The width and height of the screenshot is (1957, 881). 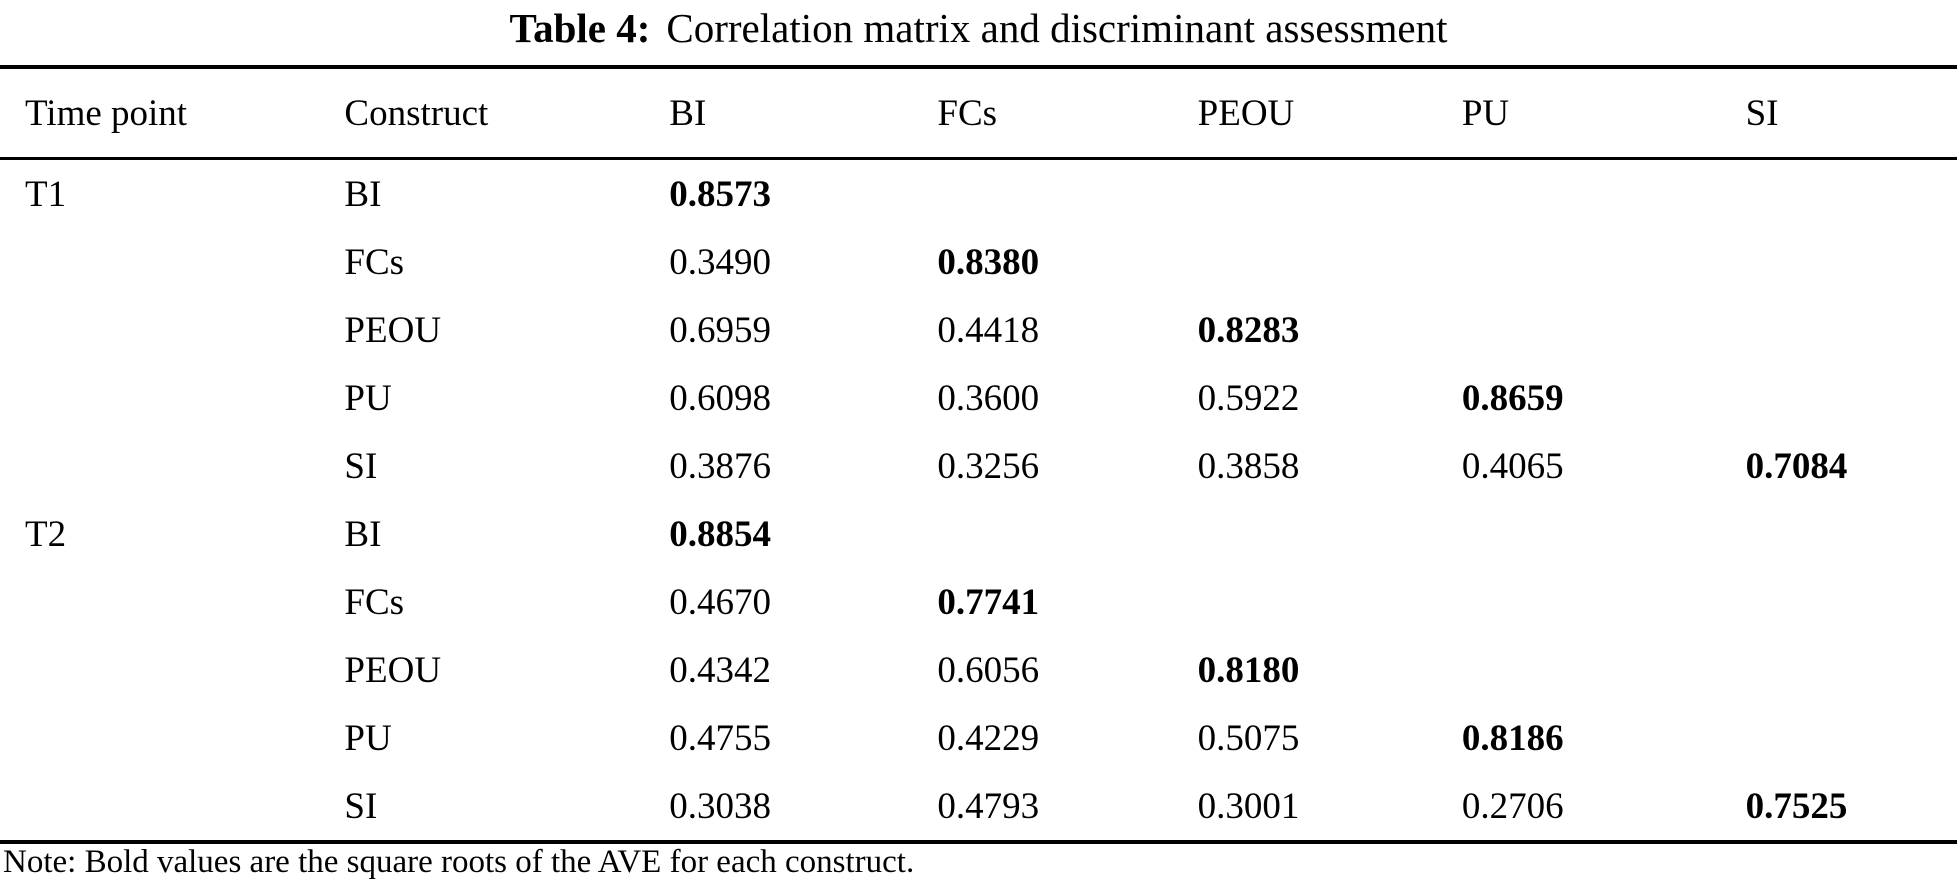 What do you see at coordinates (720, 262) in the screenshot?
I see `value-cell-bi: 0.3490` at bounding box center [720, 262].